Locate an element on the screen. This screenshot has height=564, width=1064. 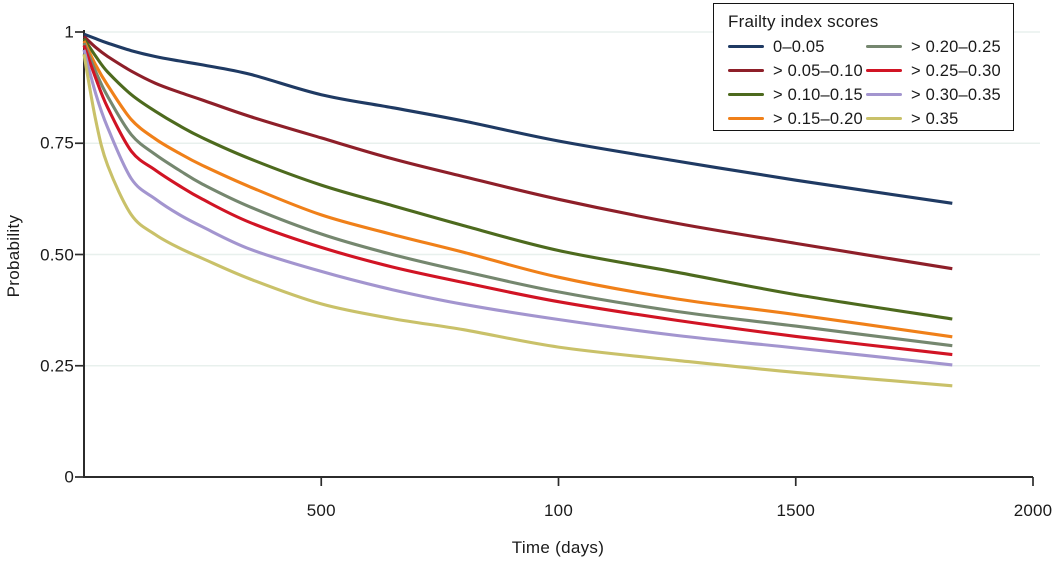
legend-item: > 0.05–0.10 is located at coordinates (797, 71).